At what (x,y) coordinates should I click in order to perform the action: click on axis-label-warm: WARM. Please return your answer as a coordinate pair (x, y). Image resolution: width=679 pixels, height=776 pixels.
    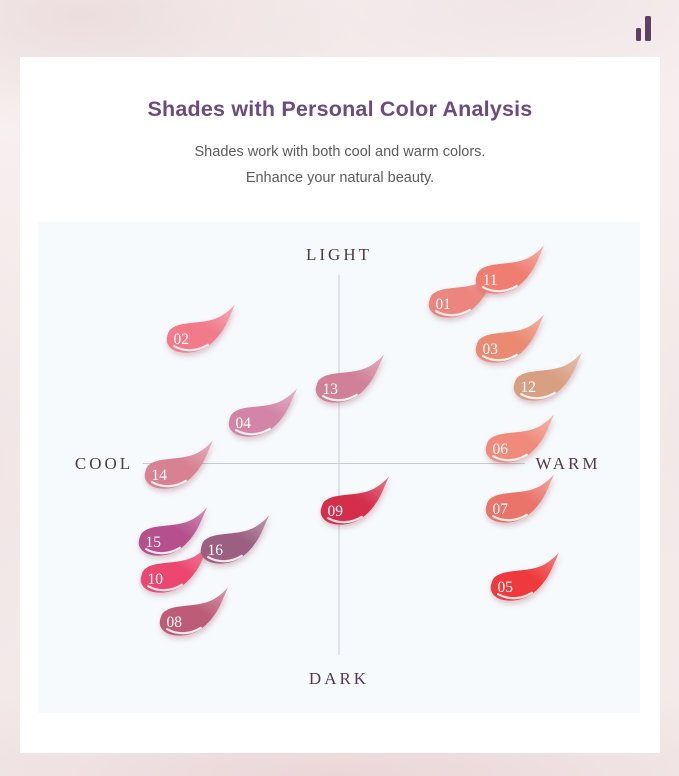
    Looking at the image, I should click on (568, 463).